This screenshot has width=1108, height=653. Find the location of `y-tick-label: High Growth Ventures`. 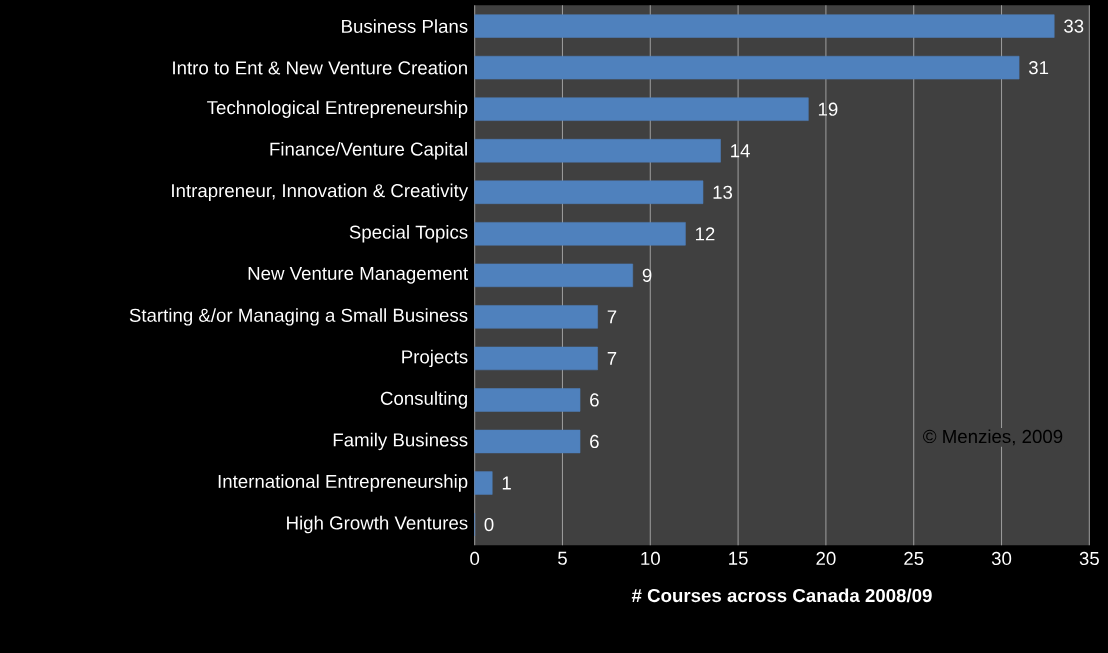

y-tick-label: High Growth Ventures is located at coordinates (377, 524).